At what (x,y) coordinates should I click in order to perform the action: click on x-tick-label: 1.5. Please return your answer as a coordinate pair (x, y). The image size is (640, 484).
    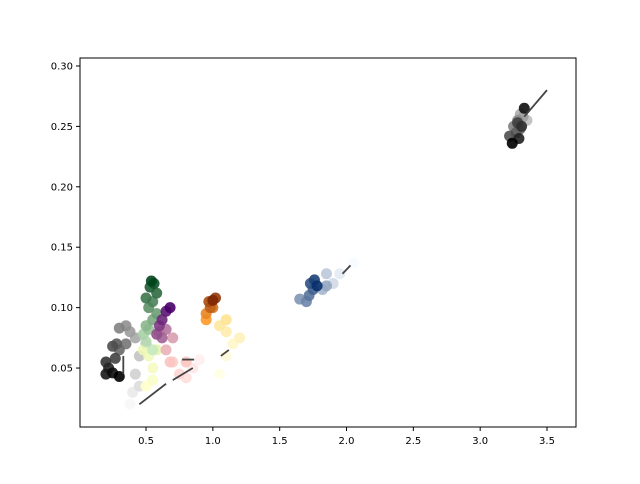
    Looking at the image, I should click on (280, 441).